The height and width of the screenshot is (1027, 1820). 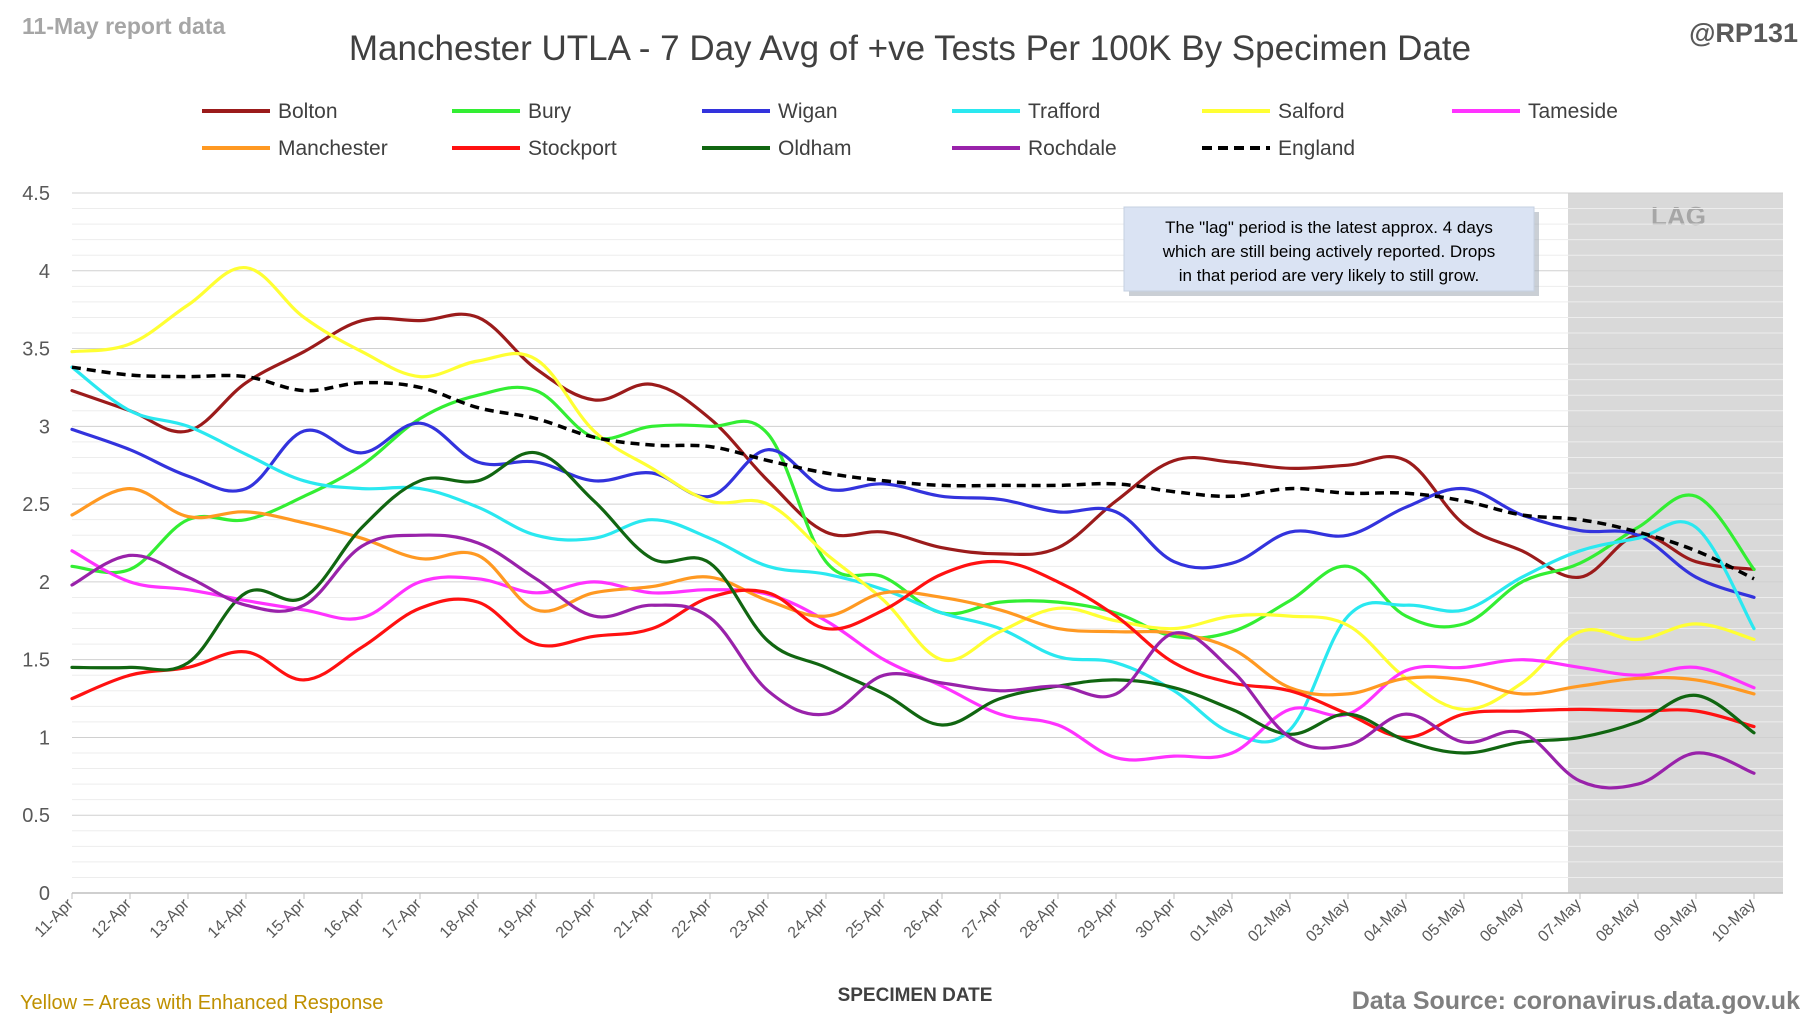 What do you see at coordinates (915, 995) in the screenshot?
I see `x-axis-title: SPECIMEN DATE` at bounding box center [915, 995].